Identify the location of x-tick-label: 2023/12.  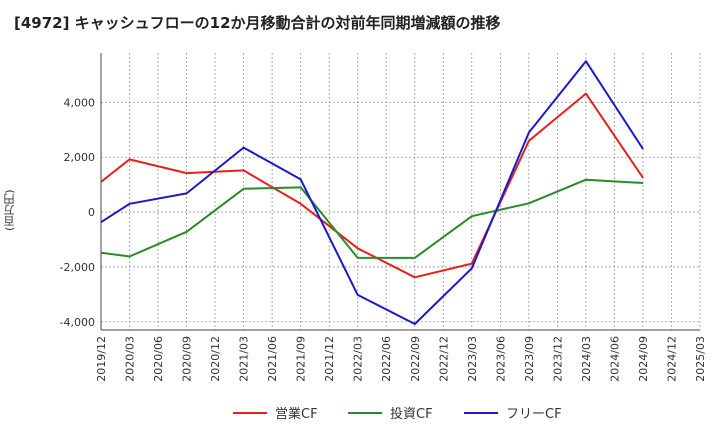
(557, 359).